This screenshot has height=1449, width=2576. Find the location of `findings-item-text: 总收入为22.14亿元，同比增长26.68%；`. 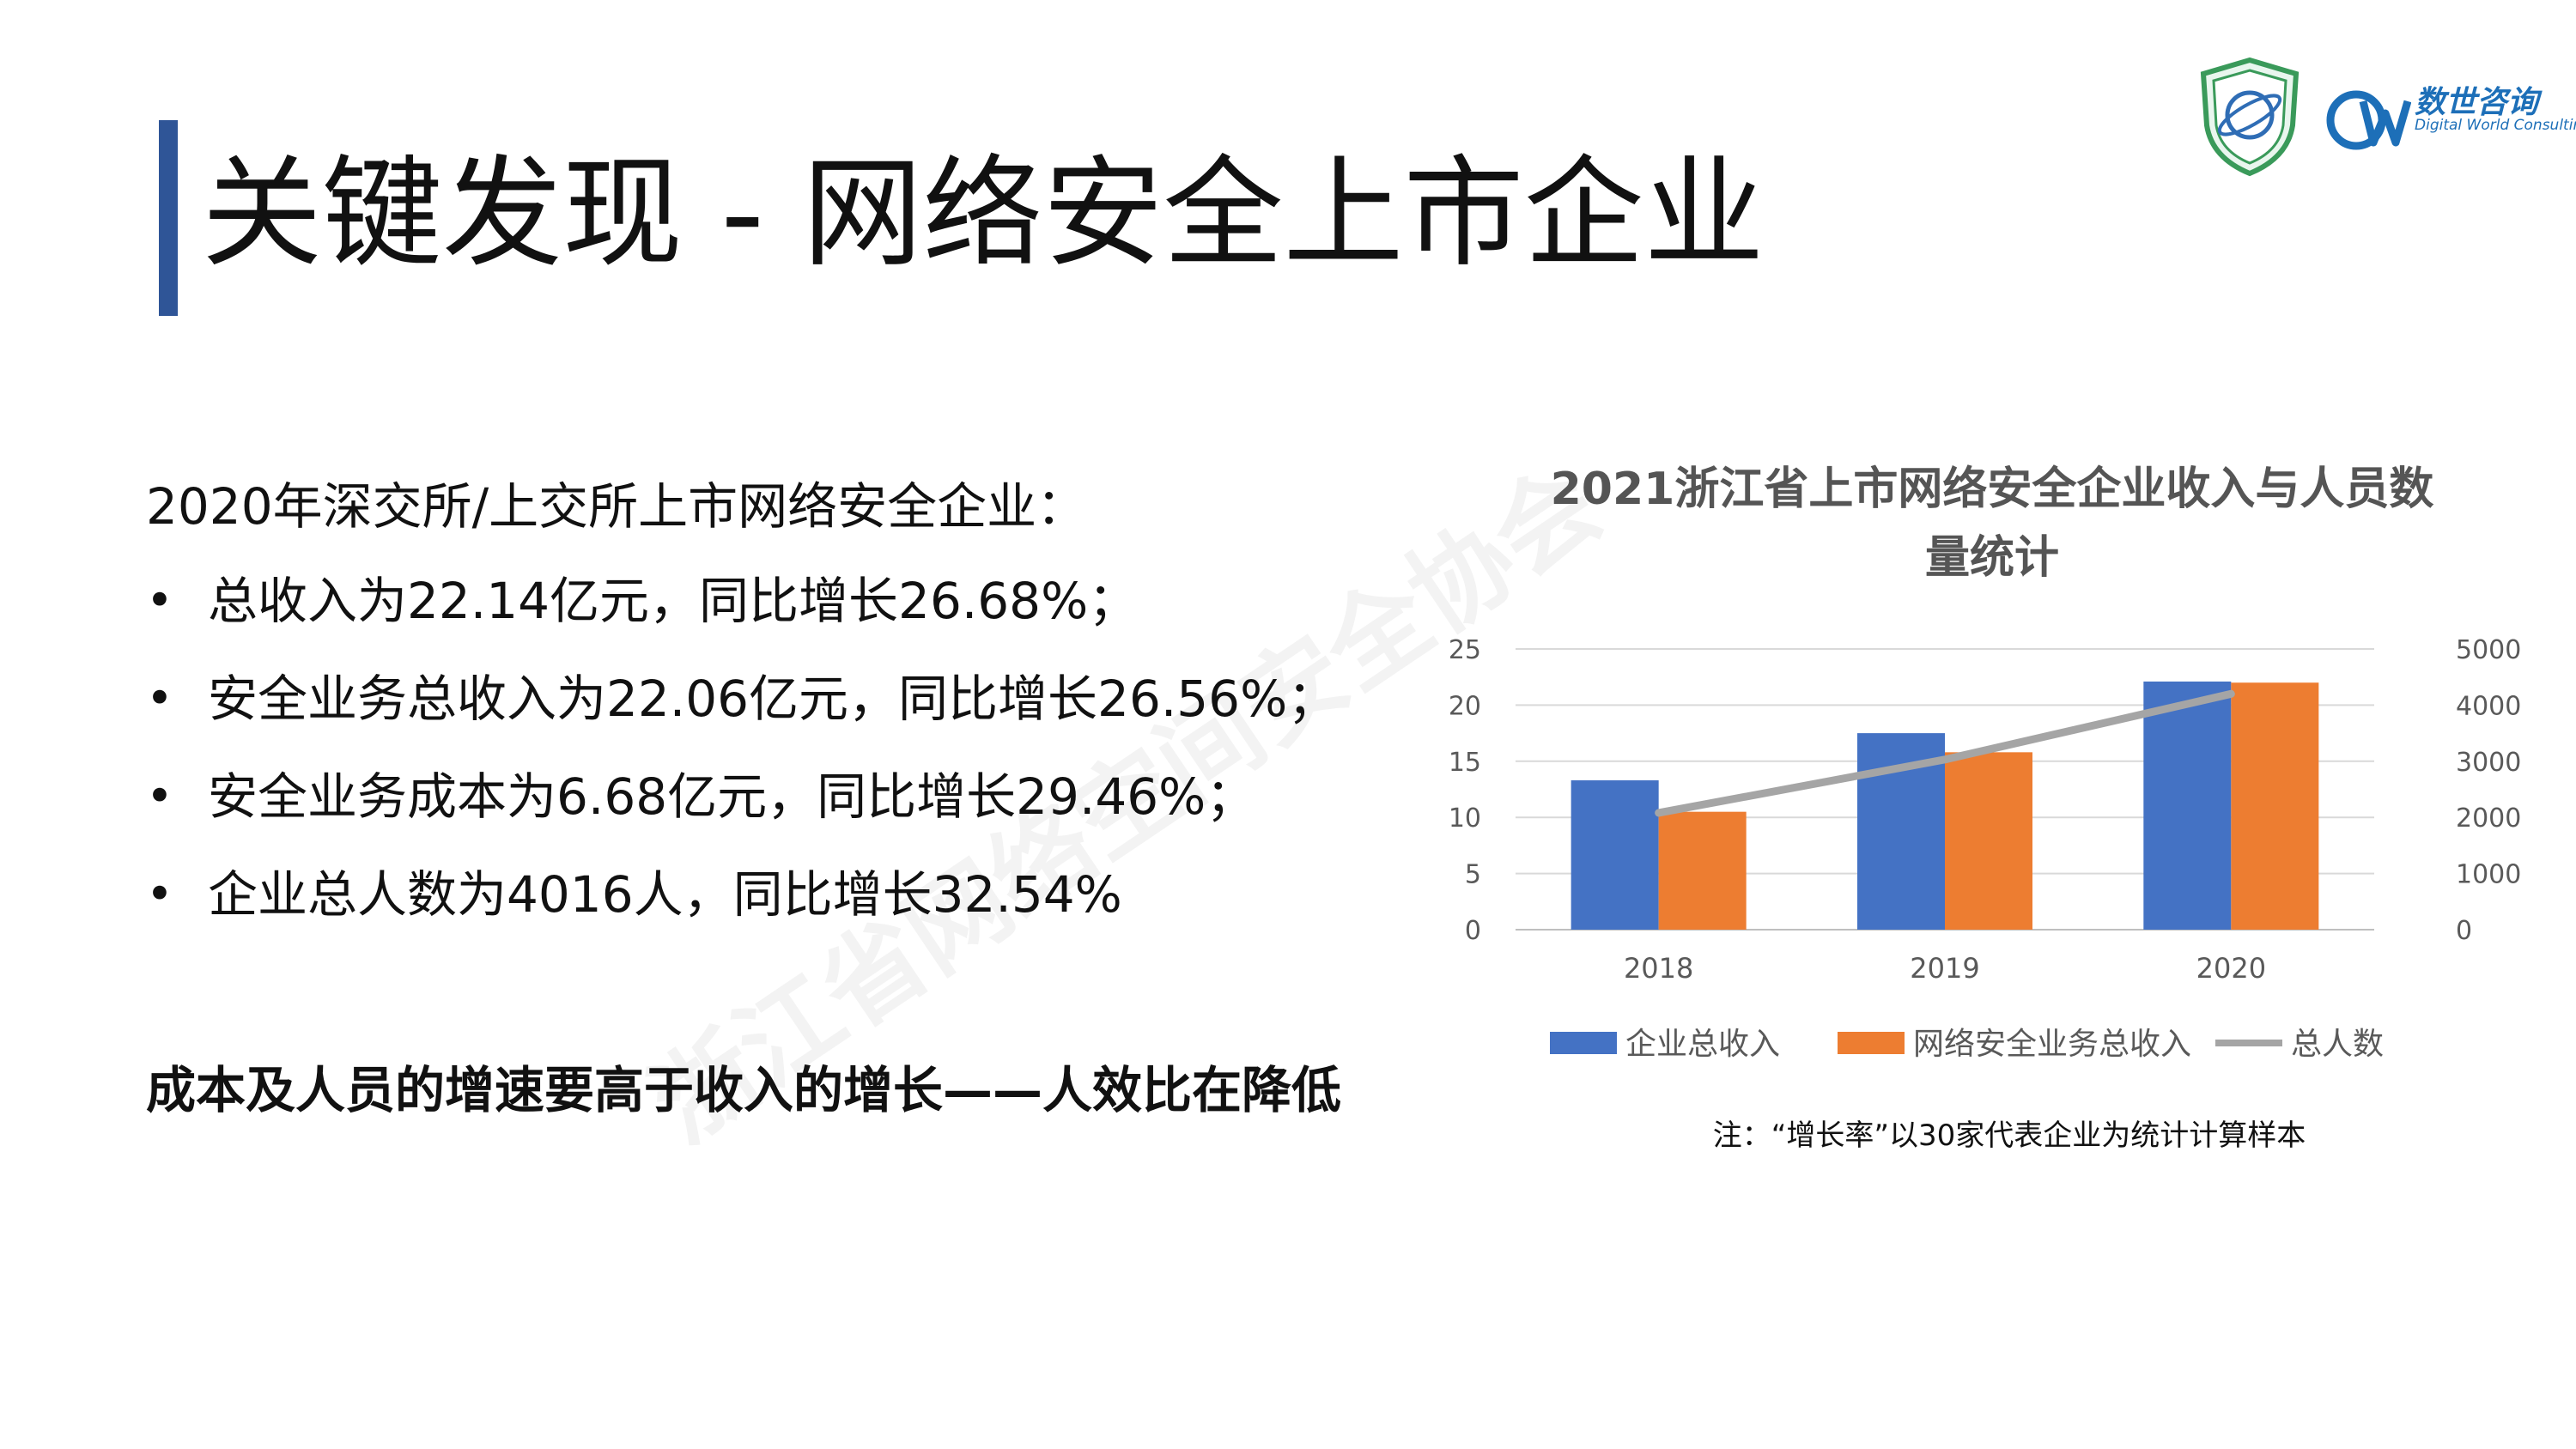

findings-item-text: 总收入为22.14亿元，同比增长26.68%； is located at coordinates (673, 601).